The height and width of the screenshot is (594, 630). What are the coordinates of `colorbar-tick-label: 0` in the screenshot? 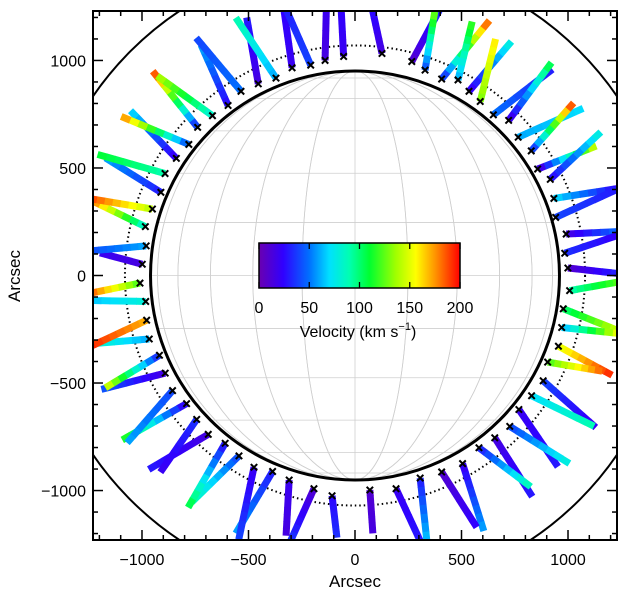 It's located at (259, 308).